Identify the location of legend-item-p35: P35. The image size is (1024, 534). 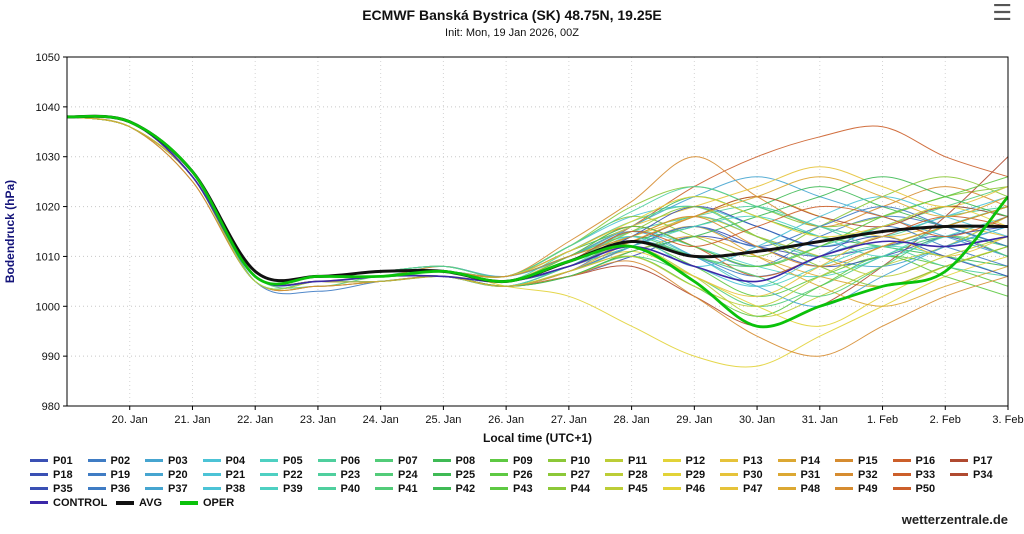
(59, 488).